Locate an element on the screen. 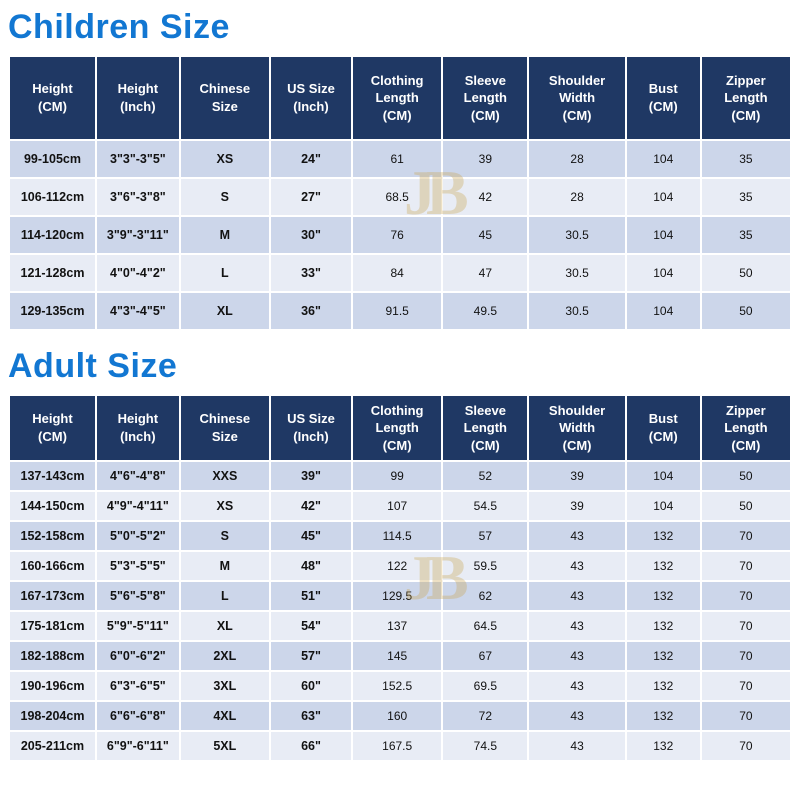 This screenshot has width=800, height=800. table-cell: 114.5 is located at coordinates (397, 536).